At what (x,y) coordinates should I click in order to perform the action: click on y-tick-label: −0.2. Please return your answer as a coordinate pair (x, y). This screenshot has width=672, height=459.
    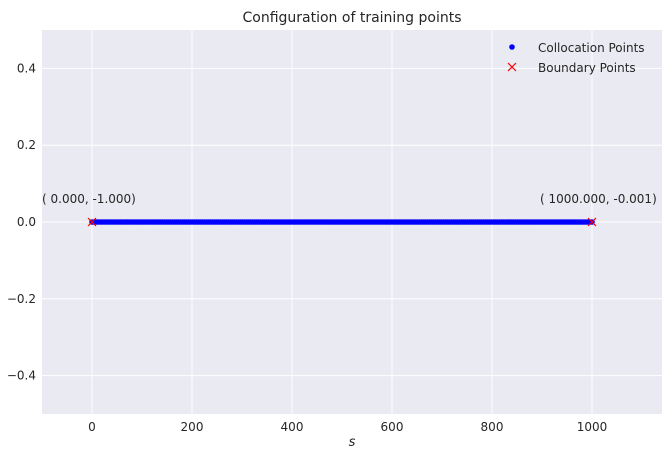
    Looking at the image, I should click on (21, 299).